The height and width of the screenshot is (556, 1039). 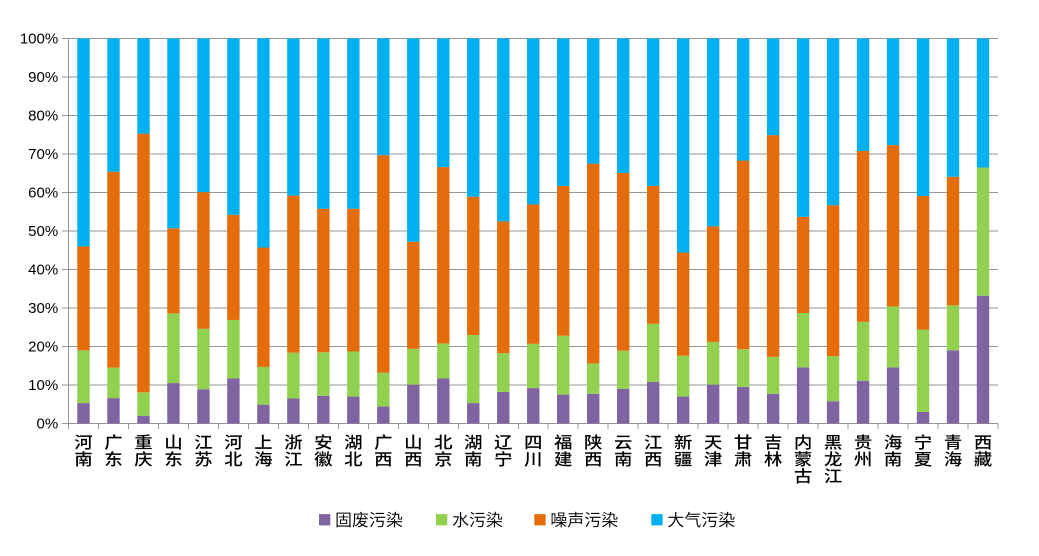 What do you see at coordinates (43, 77) in the screenshot?
I see `svg-text: 90%` at bounding box center [43, 77].